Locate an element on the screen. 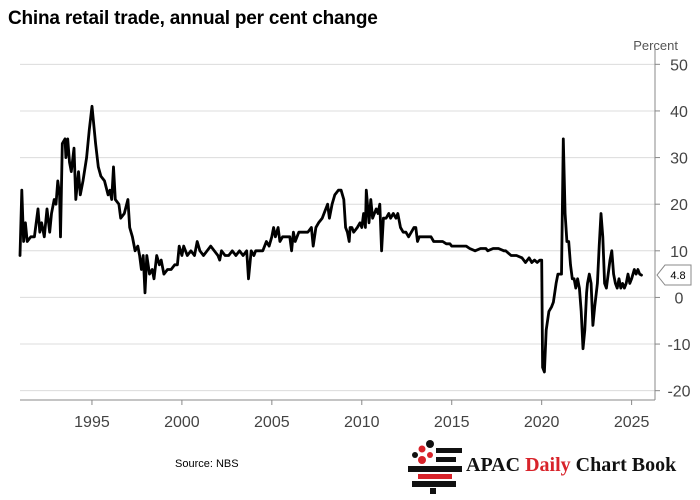 The image size is (700, 500). brand-prefix: APAC is located at coordinates (493, 465).